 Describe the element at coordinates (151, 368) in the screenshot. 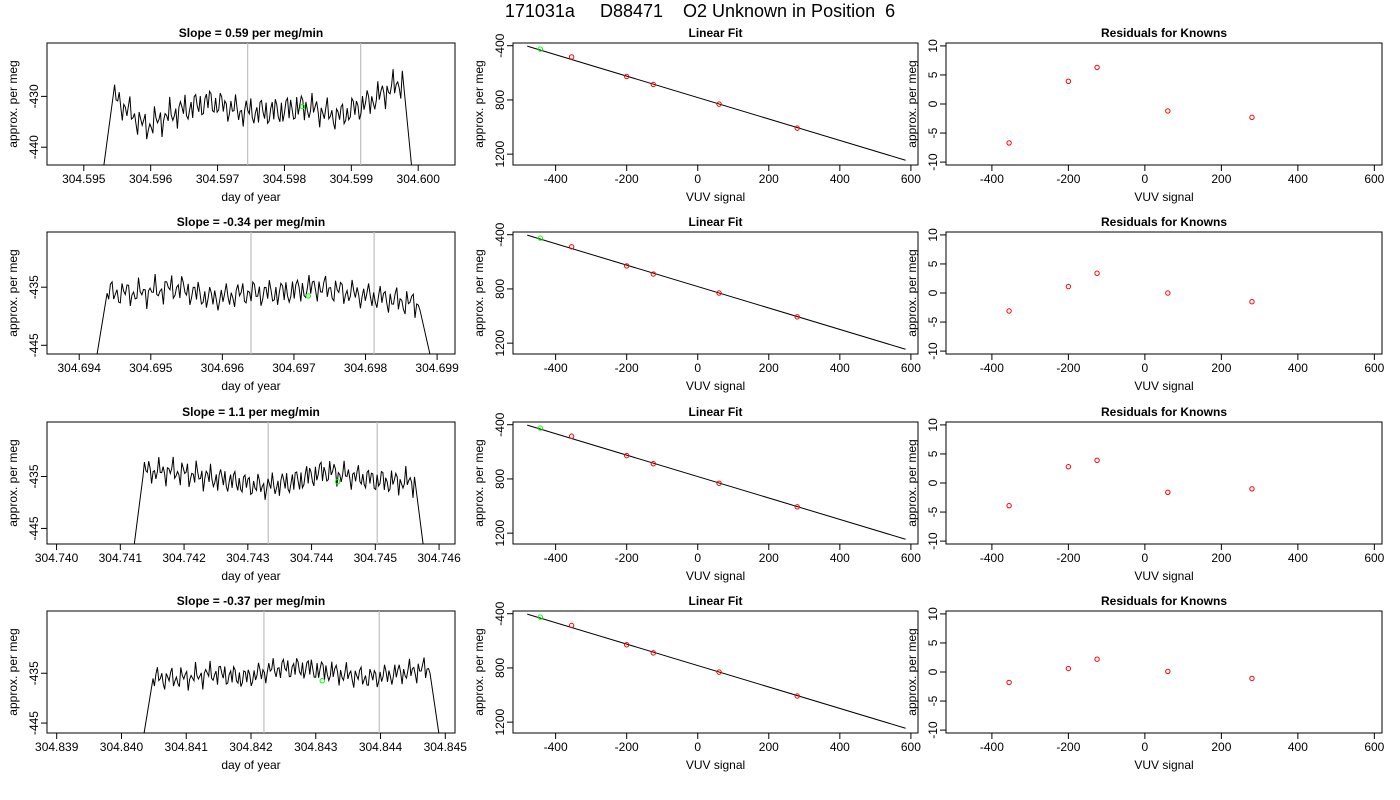

I see `x-tick-label: 304.695` at that location.